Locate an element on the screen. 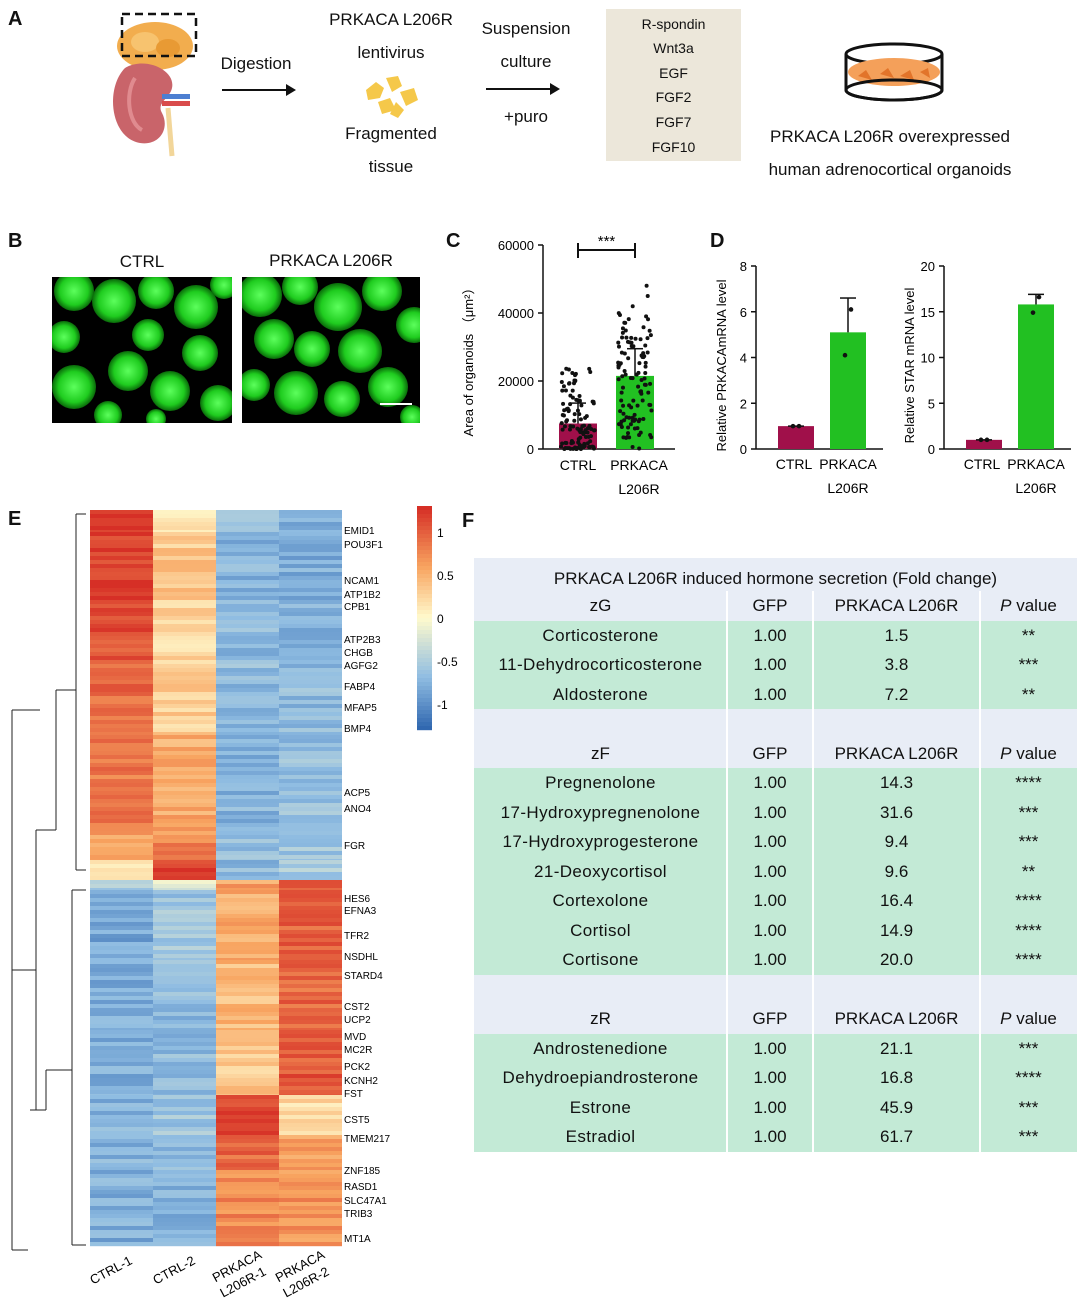 This screenshot has width=1080, height=1308. fold-change-value: 31.6 is located at coordinates (896, 812).